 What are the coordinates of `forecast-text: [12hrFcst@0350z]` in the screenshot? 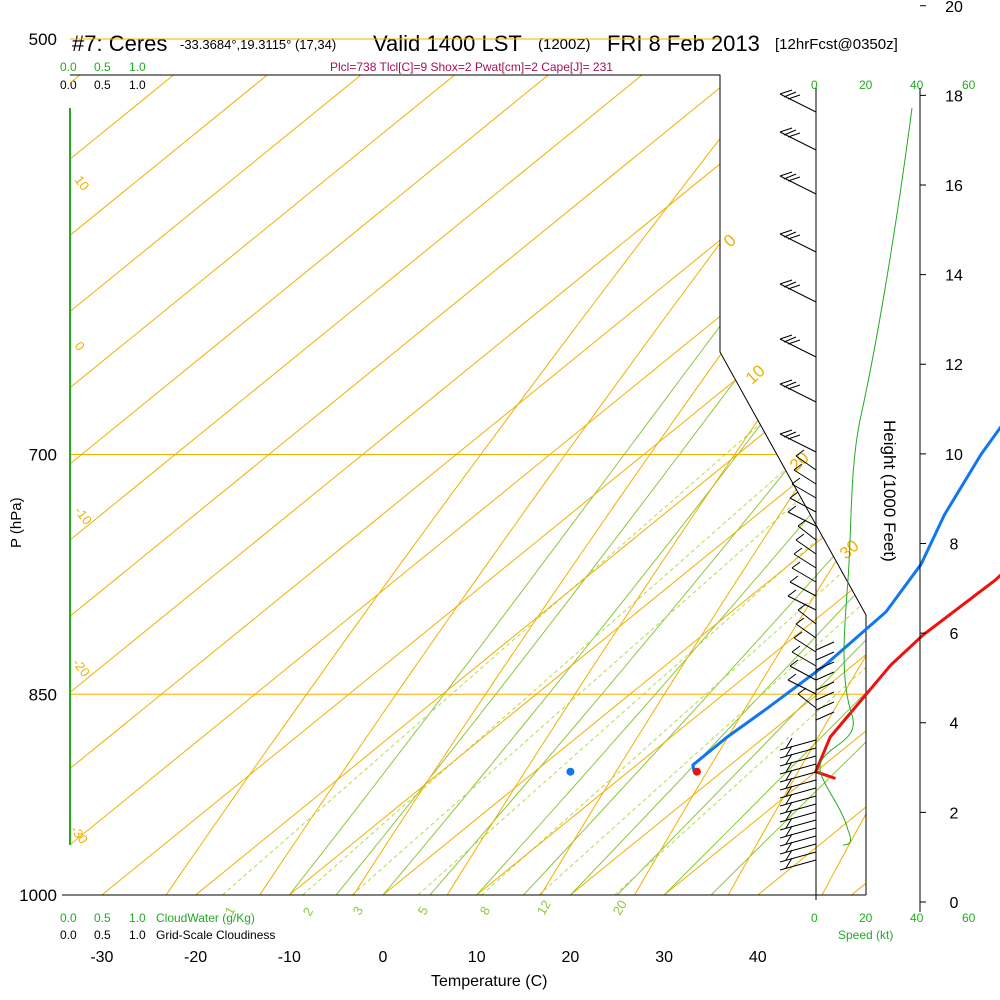 It's located at (836, 44).